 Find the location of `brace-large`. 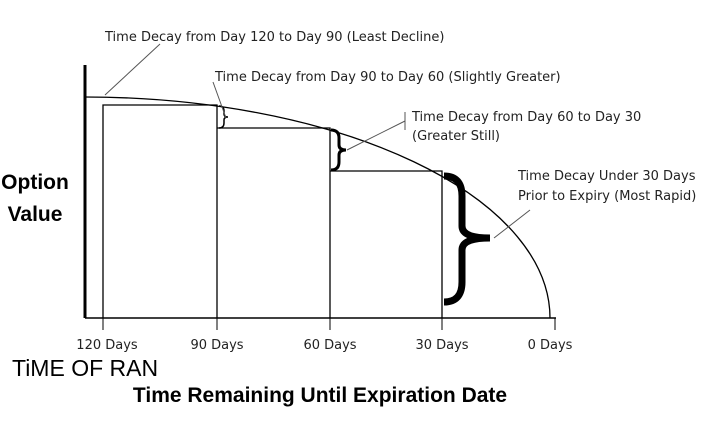

brace-large is located at coordinates (467, 239).